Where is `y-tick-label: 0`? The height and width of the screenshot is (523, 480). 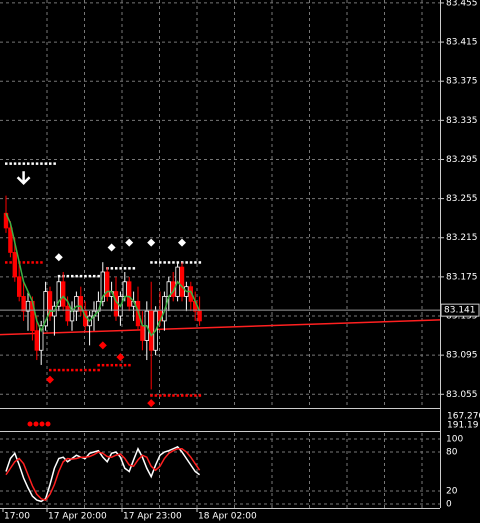
y-tick-label: 0 is located at coordinates (449, 505).